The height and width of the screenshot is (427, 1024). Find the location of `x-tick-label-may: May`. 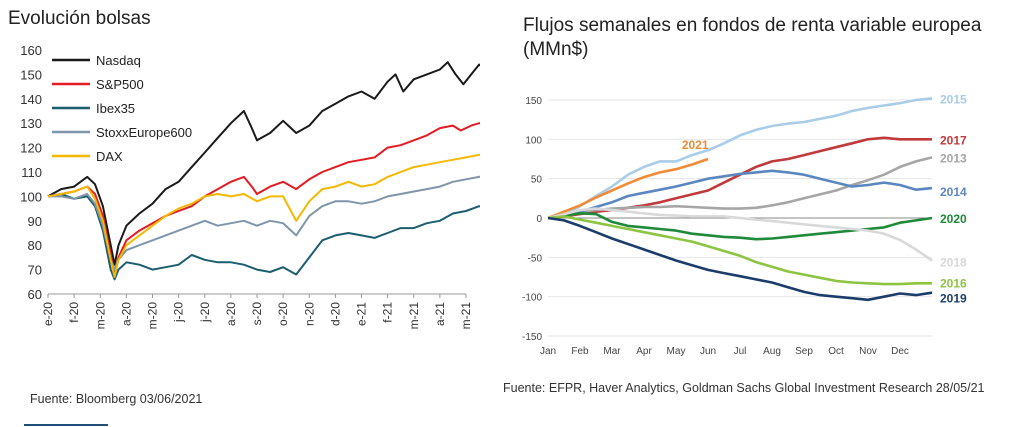

x-tick-label-may: May is located at coordinates (676, 351).